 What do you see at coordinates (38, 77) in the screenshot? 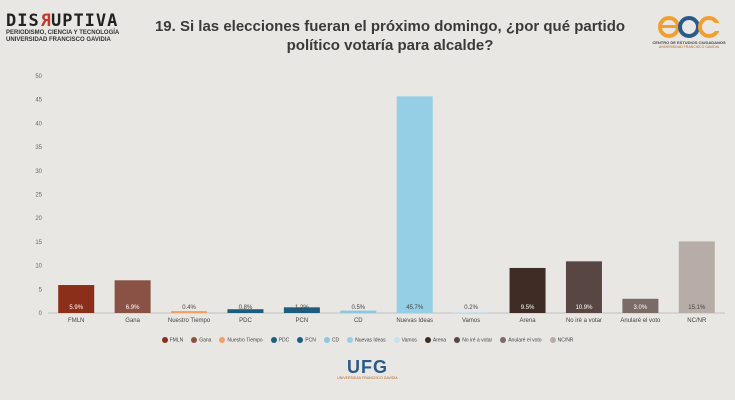
I see `y-tick-label: 50` at bounding box center [38, 77].